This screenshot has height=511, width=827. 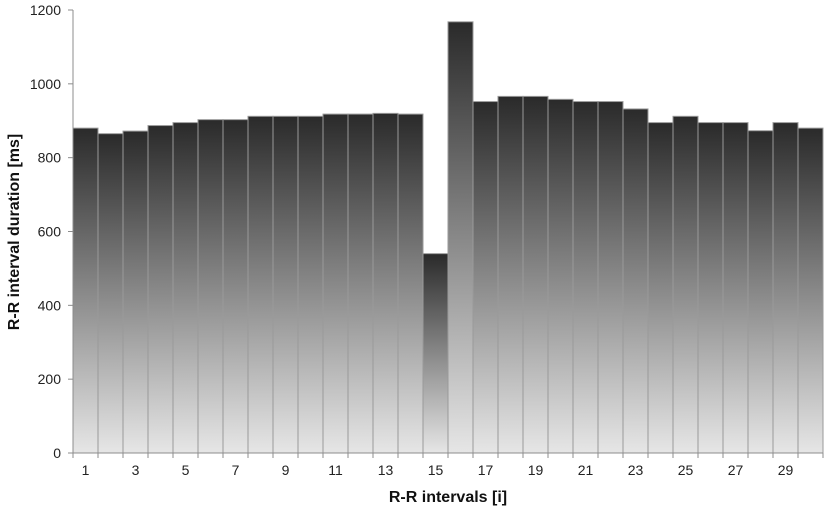 I want to click on y-tick-label: 0, so click(x=57, y=453).